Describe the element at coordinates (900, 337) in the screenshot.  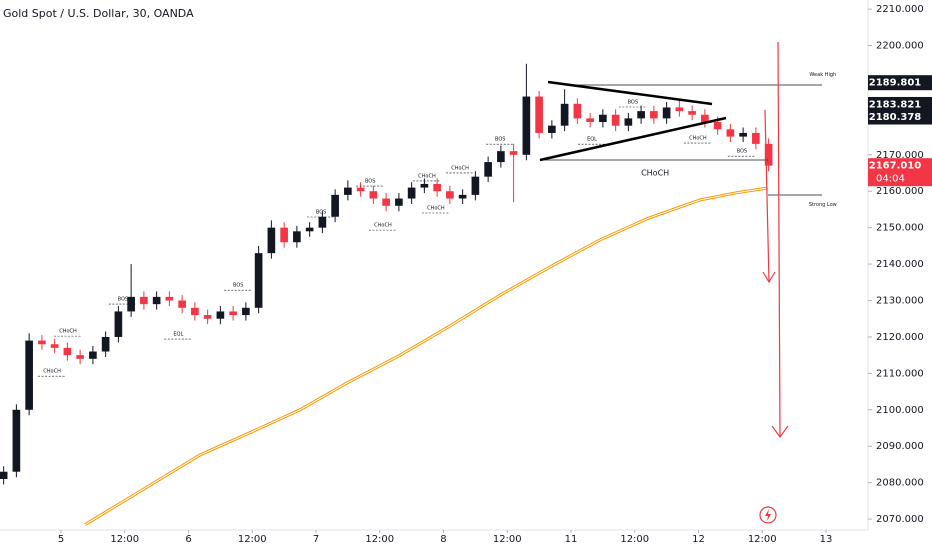
I see `y-tick-label: 2120.000` at that location.